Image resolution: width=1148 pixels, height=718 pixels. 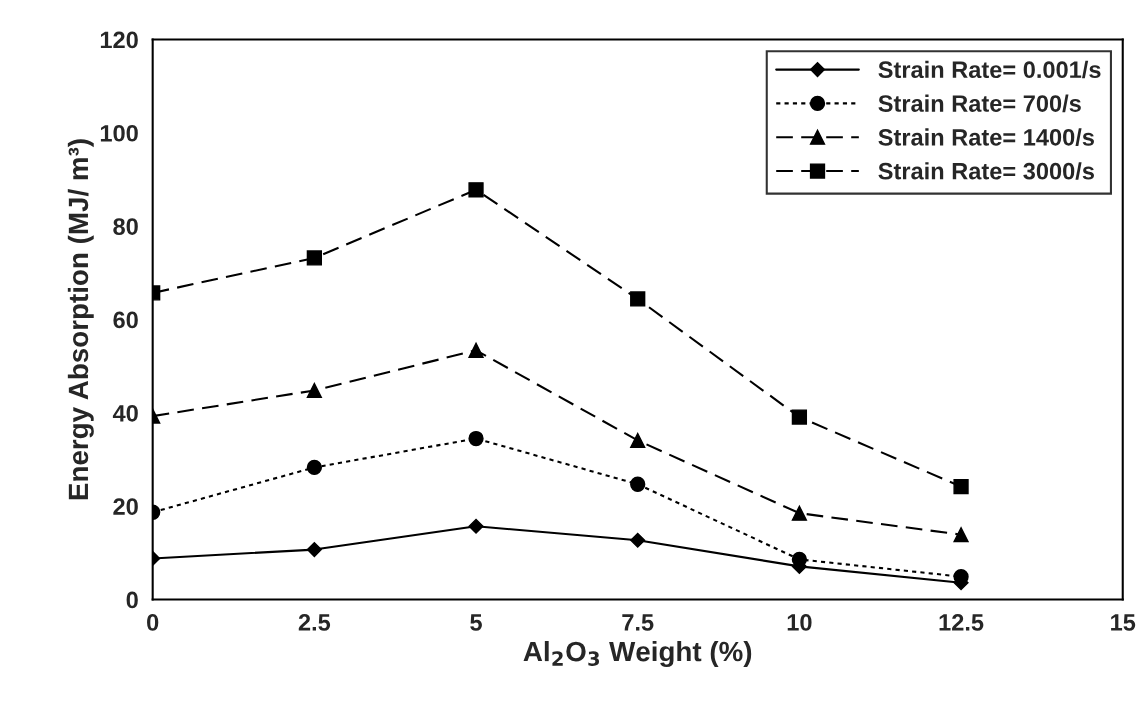 What do you see at coordinates (1123, 622) in the screenshot?
I see `x-tick-label: 15` at bounding box center [1123, 622].